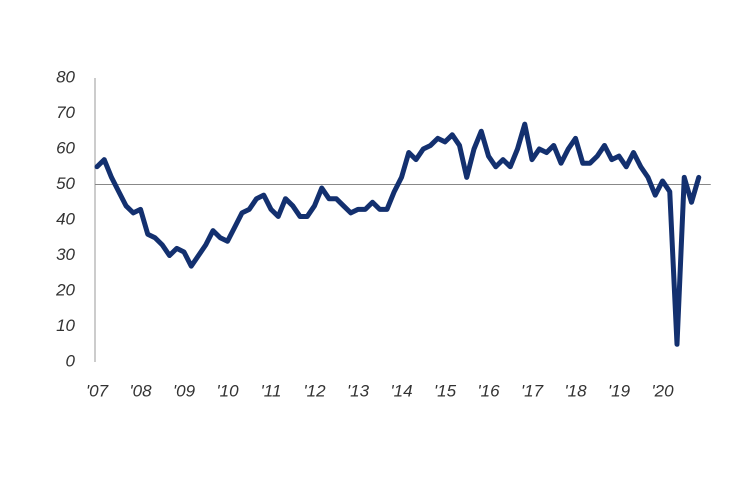 The height and width of the screenshot is (500, 750). Describe the element at coordinates (65, 76) in the screenshot. I see `y-tick-label: 80` at that location.